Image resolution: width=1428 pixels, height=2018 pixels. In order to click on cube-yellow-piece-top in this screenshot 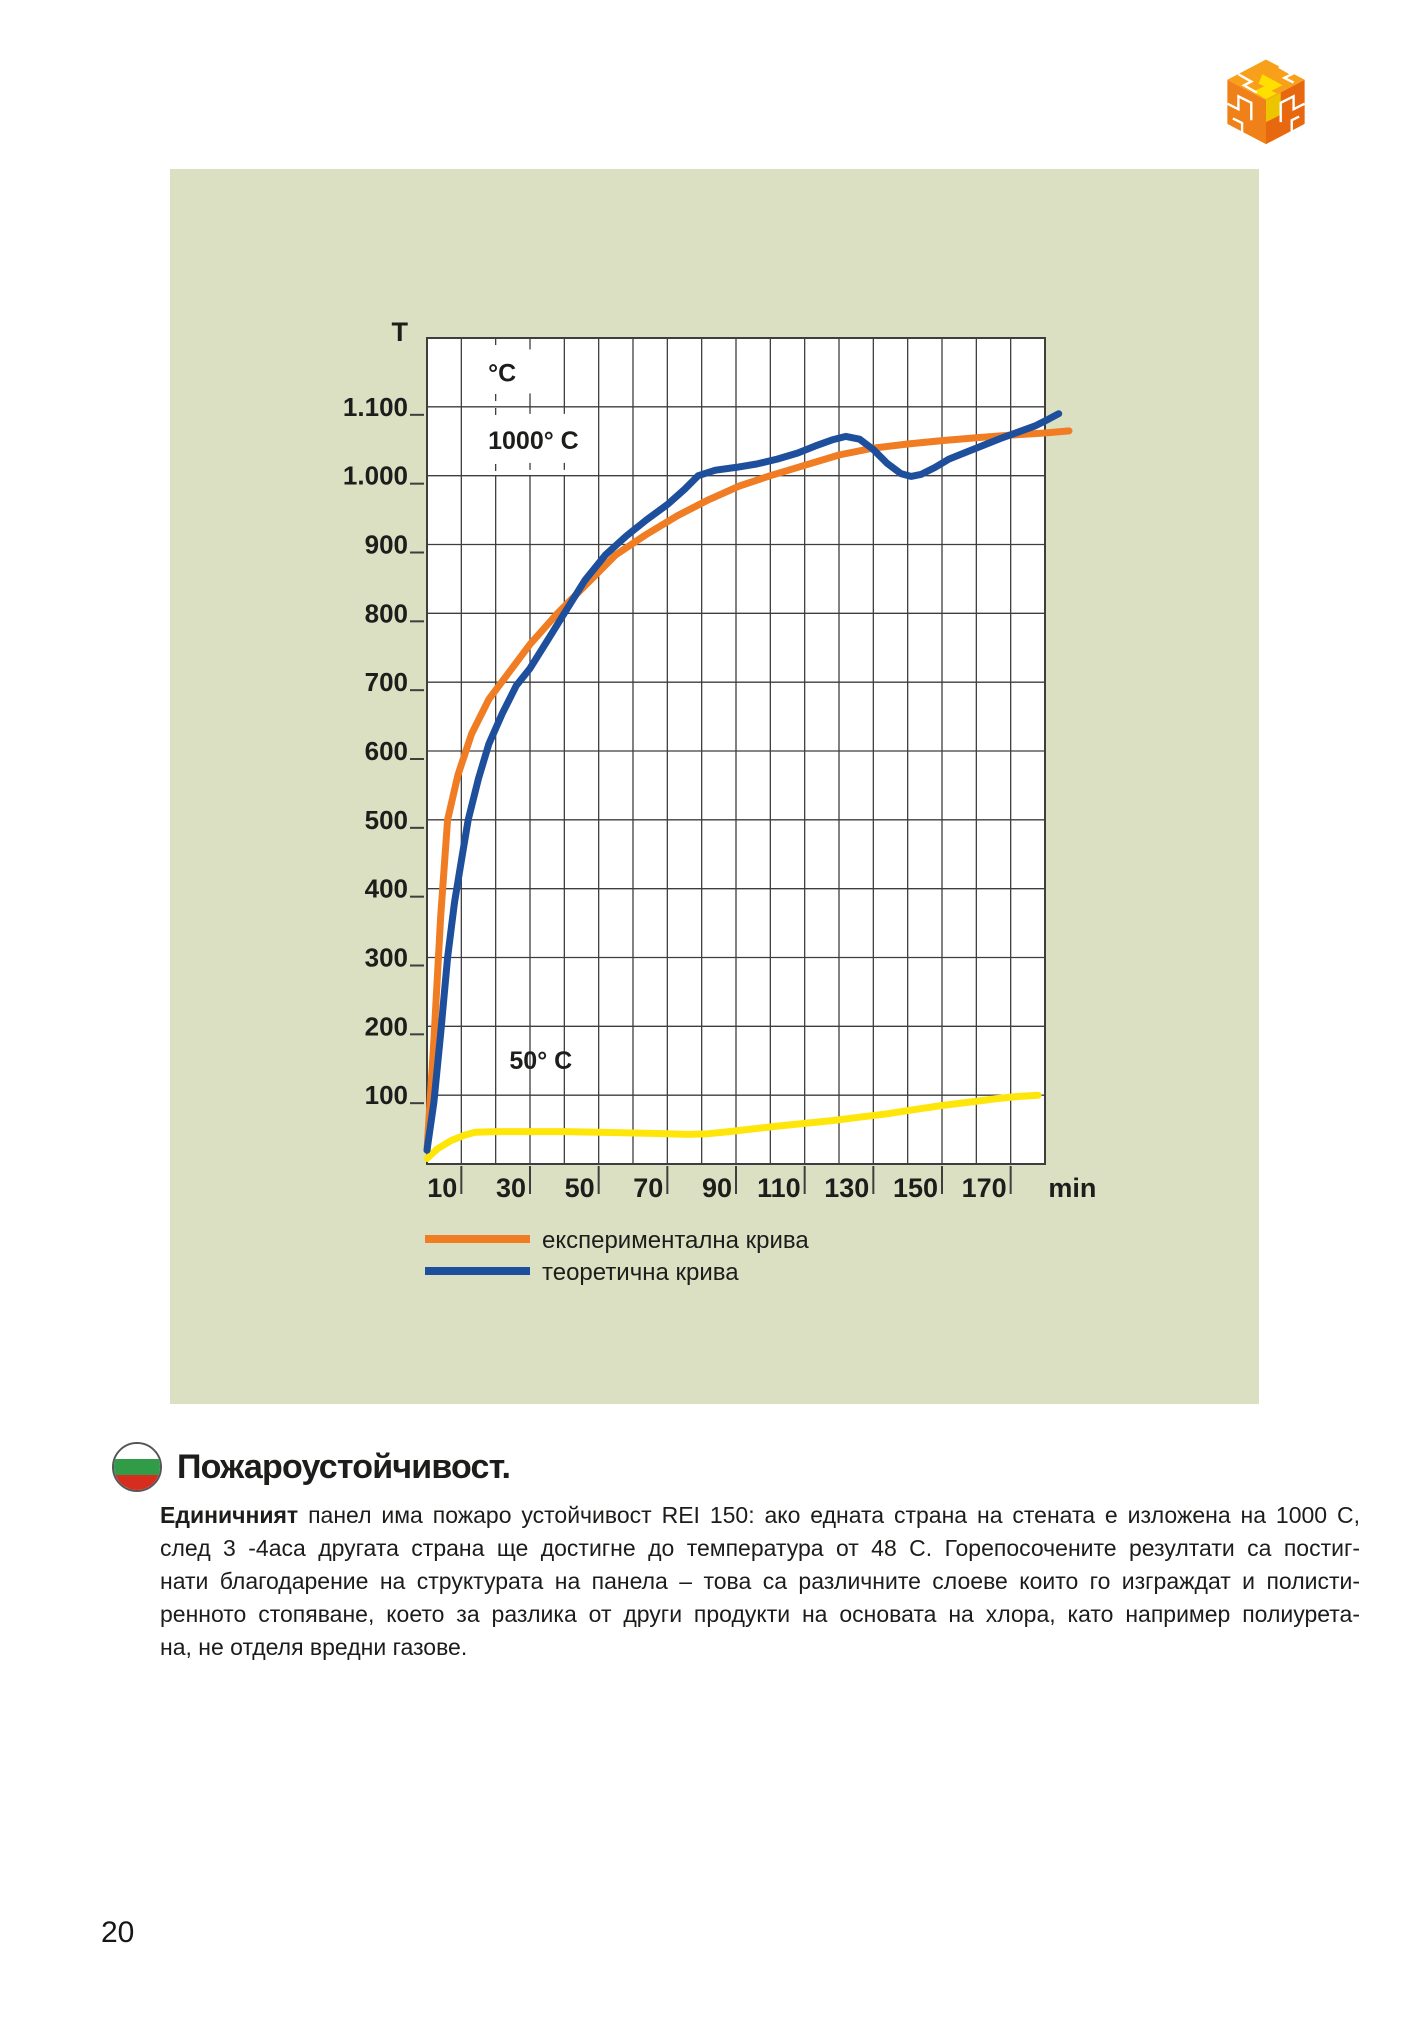, I will do `click(1268, 87)`.